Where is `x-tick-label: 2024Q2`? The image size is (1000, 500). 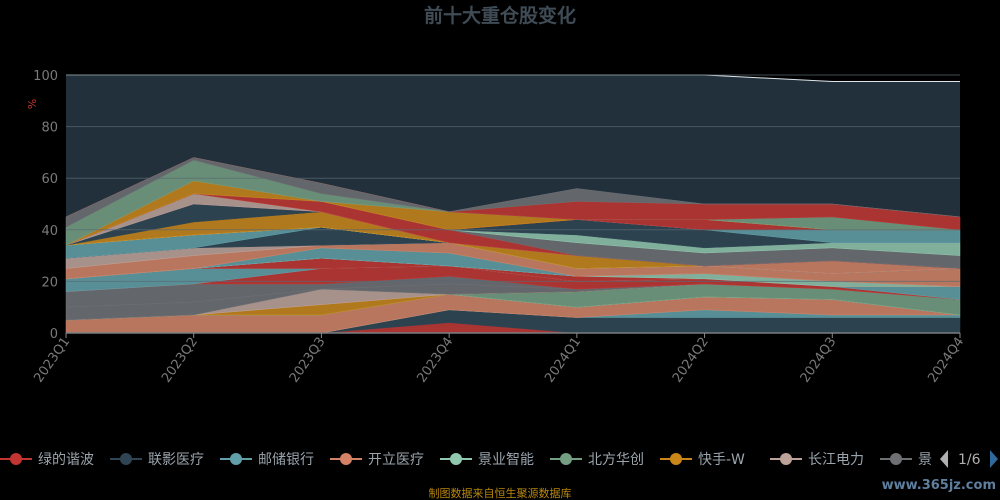
x-tick-label: 2024Q2 is located at coordinates (691, 360).